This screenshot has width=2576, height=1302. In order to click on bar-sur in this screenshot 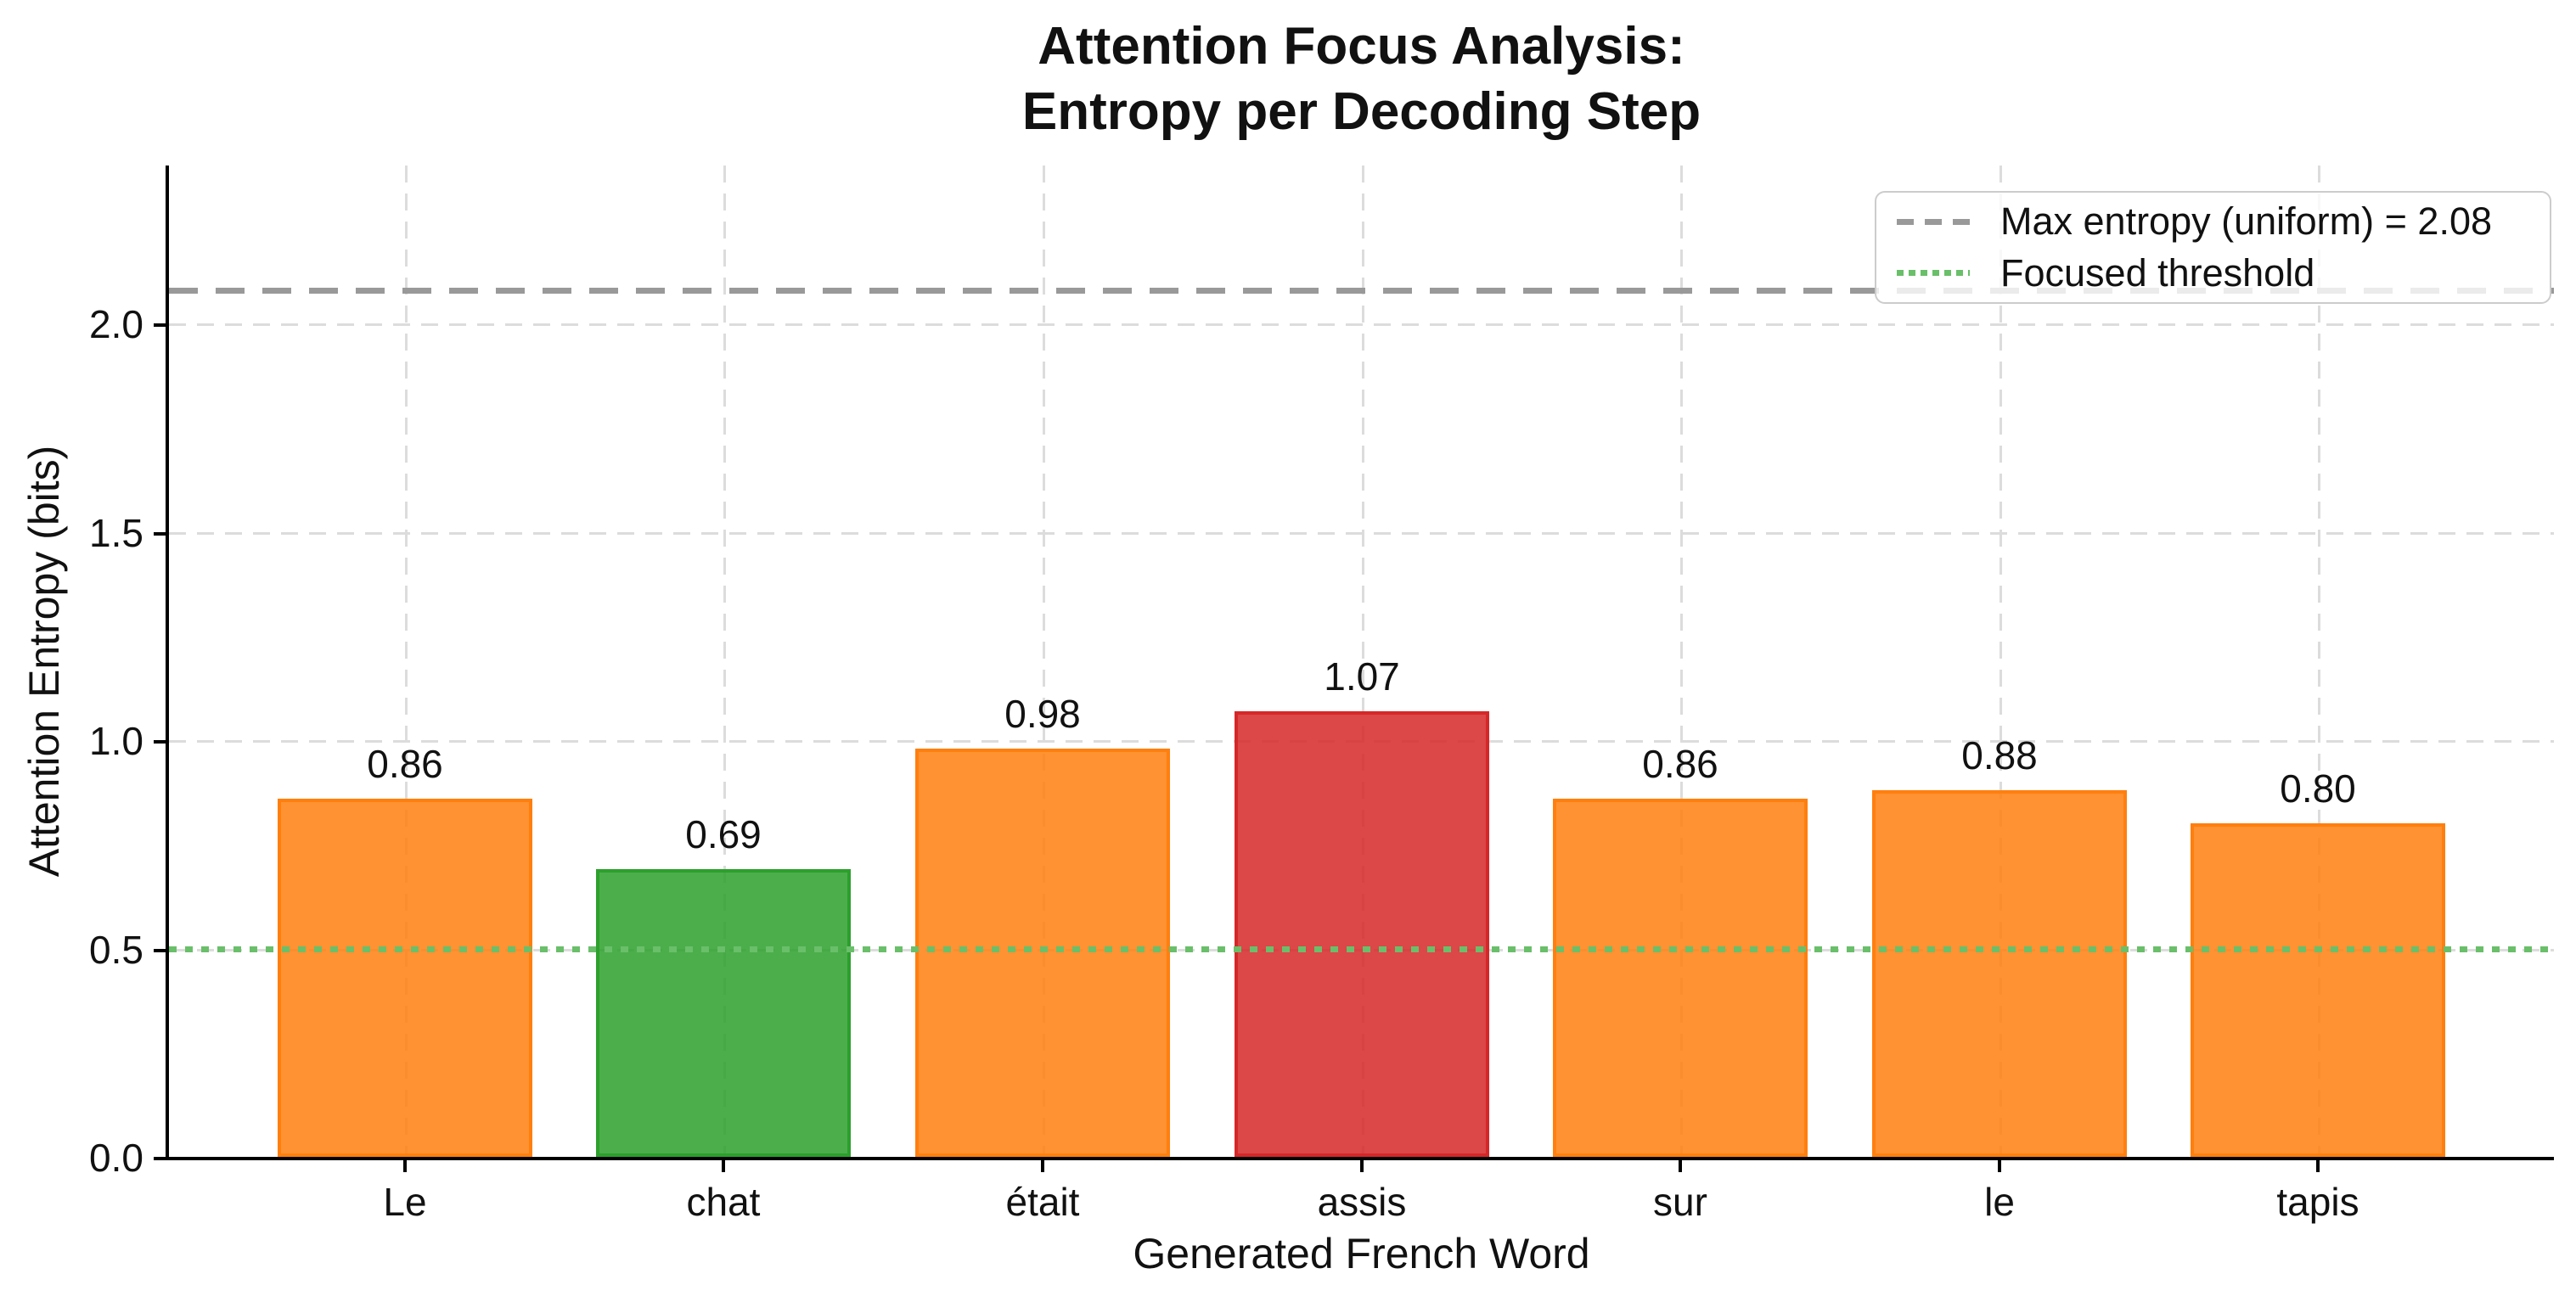, I will do `click(1680, 978)`.